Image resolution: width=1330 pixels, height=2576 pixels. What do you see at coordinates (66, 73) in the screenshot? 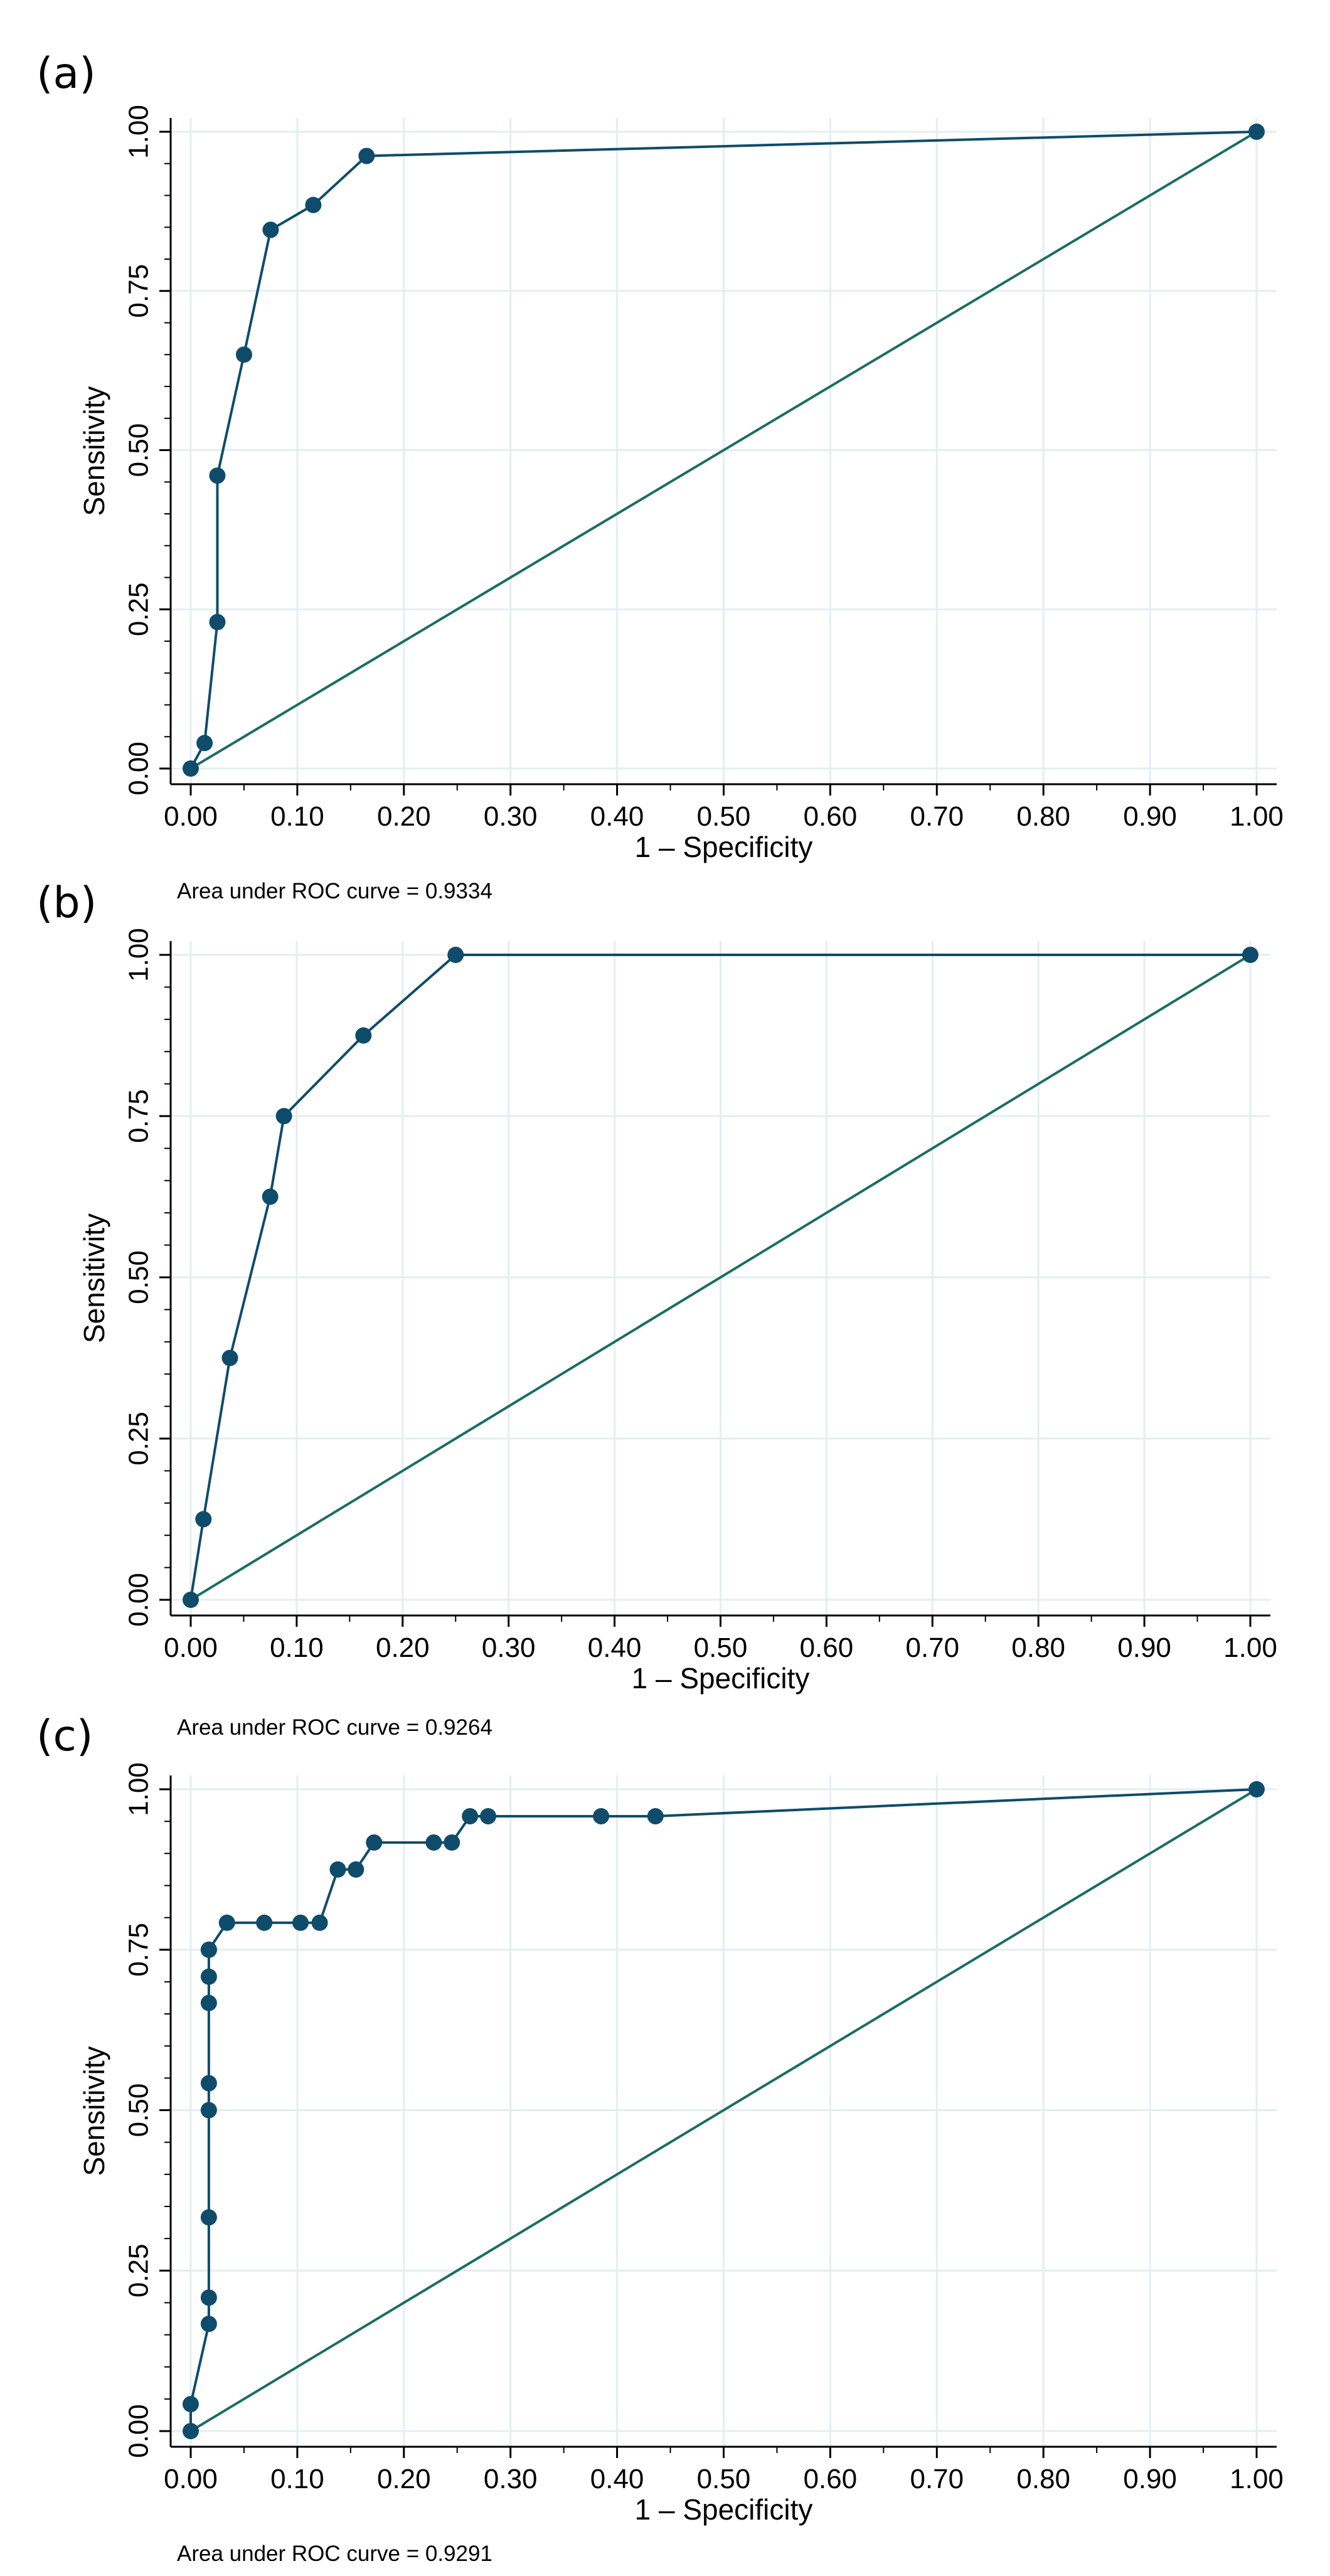
I see `panel-label: (a)` at bounding box center [66, 73].